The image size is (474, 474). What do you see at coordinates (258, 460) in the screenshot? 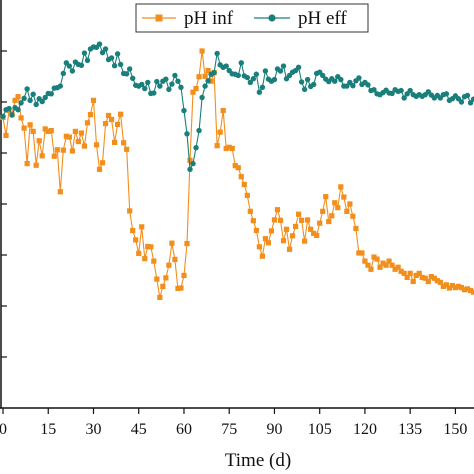
I see `x-axis-title: Time (d)` at bounding box center [258, 460].